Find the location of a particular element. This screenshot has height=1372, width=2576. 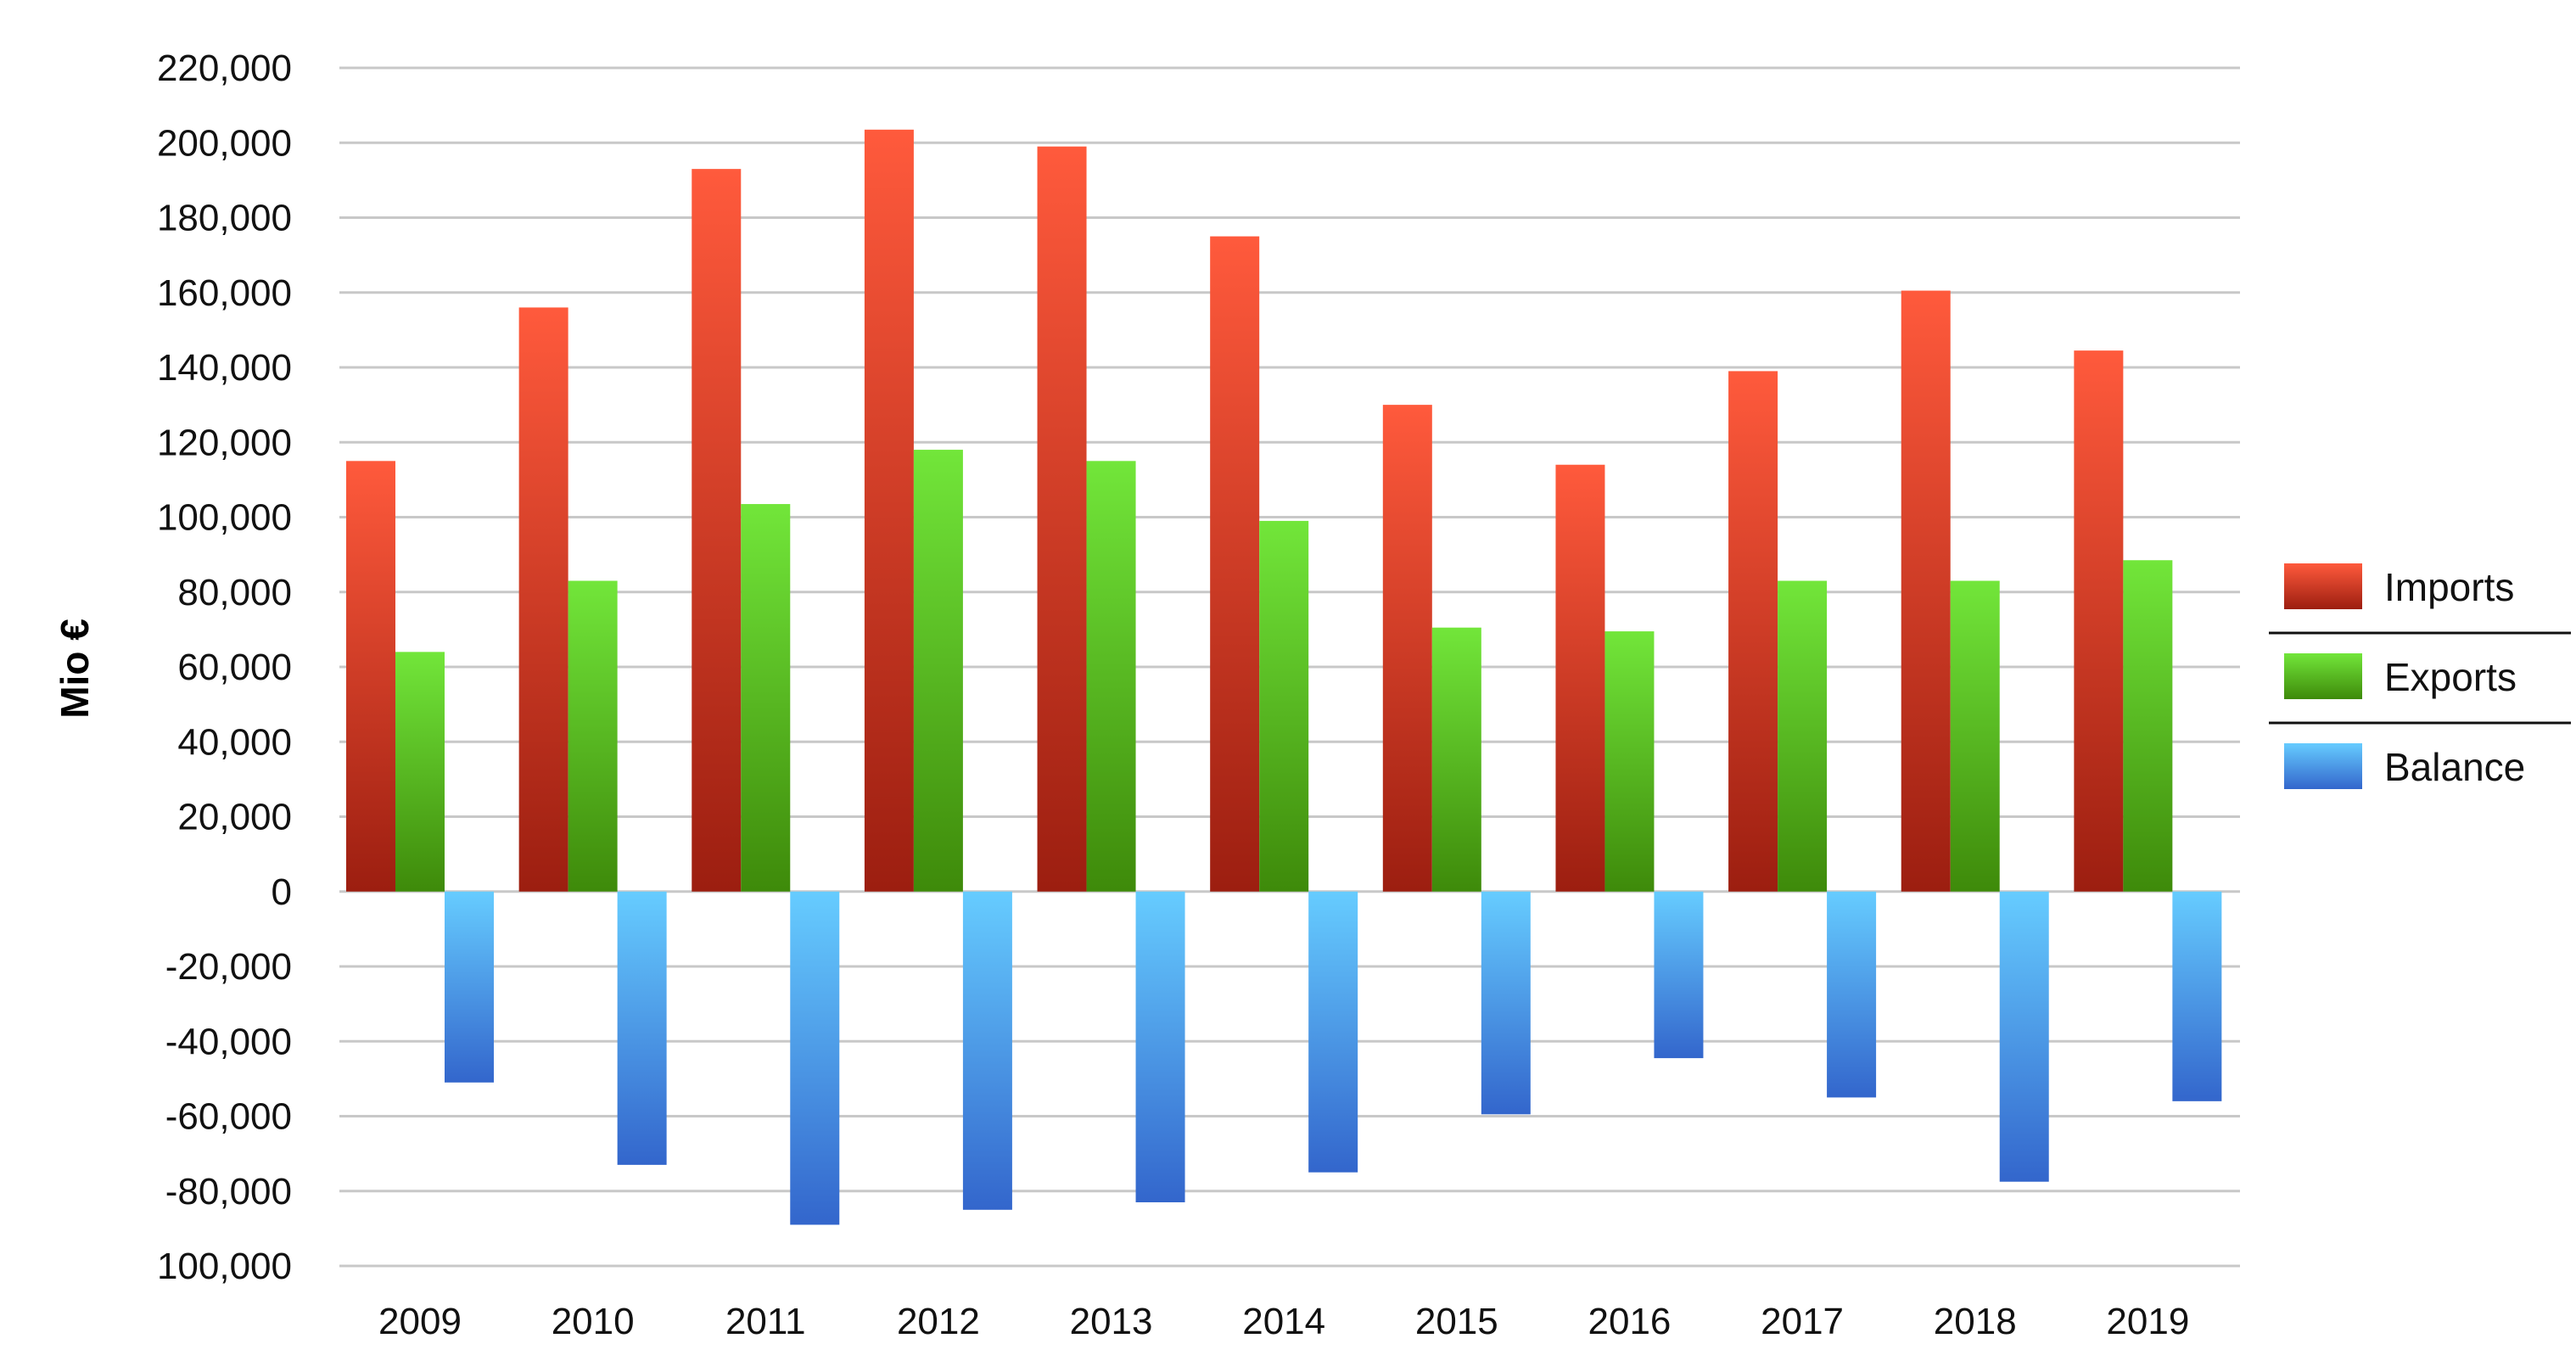

bar-balance-2015 is located at coordinates (1506, 1003).